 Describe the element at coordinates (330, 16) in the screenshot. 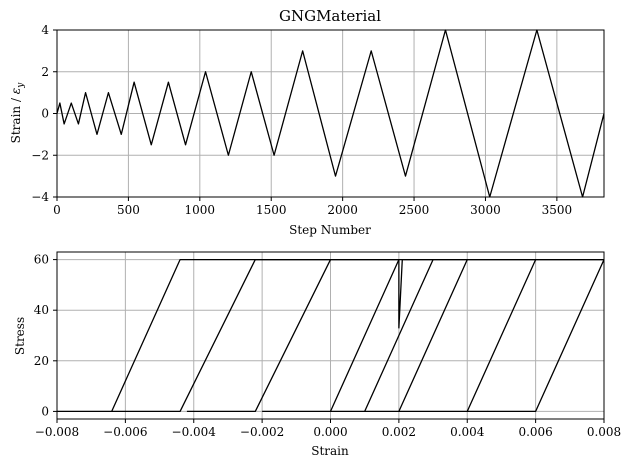

I see `chart-title: GNGMaterial` at that location.